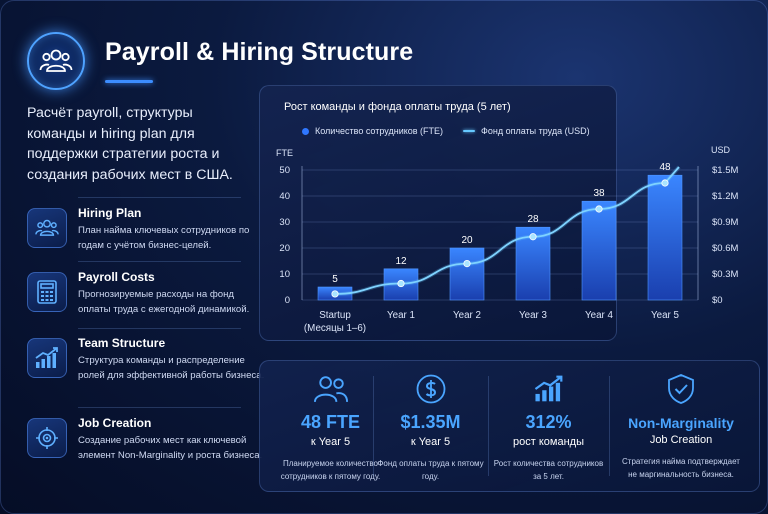 The height and width of the screenshot is (514, 768). Describe the element at coordinates (287, 300) in the screenshot. I see `y-tick-left: 0` at that location.